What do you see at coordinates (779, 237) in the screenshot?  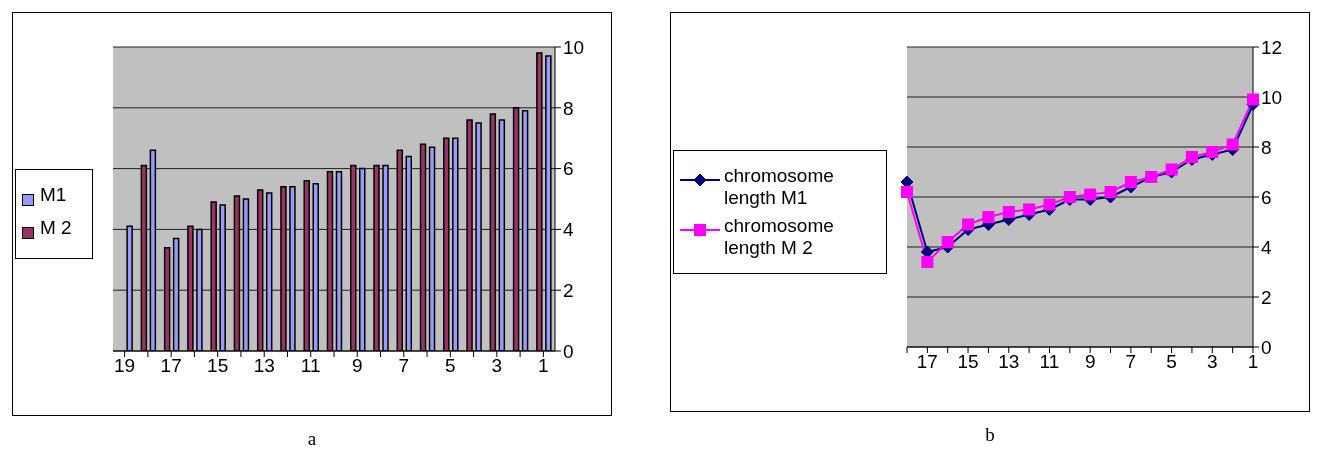 I see `legend-label: chromosome length M 2` at bounding box center [779, 237].